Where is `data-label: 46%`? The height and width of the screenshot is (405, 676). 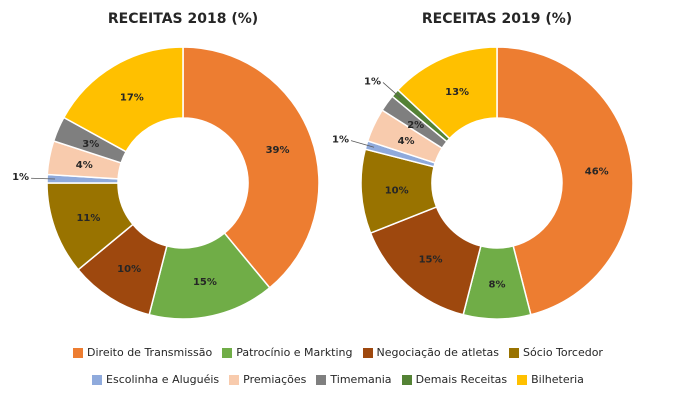 data-label: 46% is located at coordinates (597, 171).